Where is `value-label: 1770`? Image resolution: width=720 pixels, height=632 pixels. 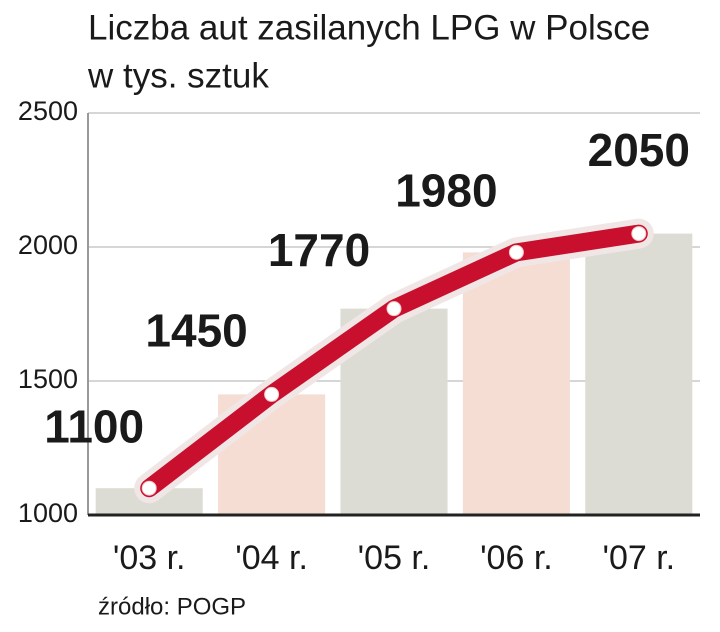
value-label: 1770 is located at coordinates (319, 250).